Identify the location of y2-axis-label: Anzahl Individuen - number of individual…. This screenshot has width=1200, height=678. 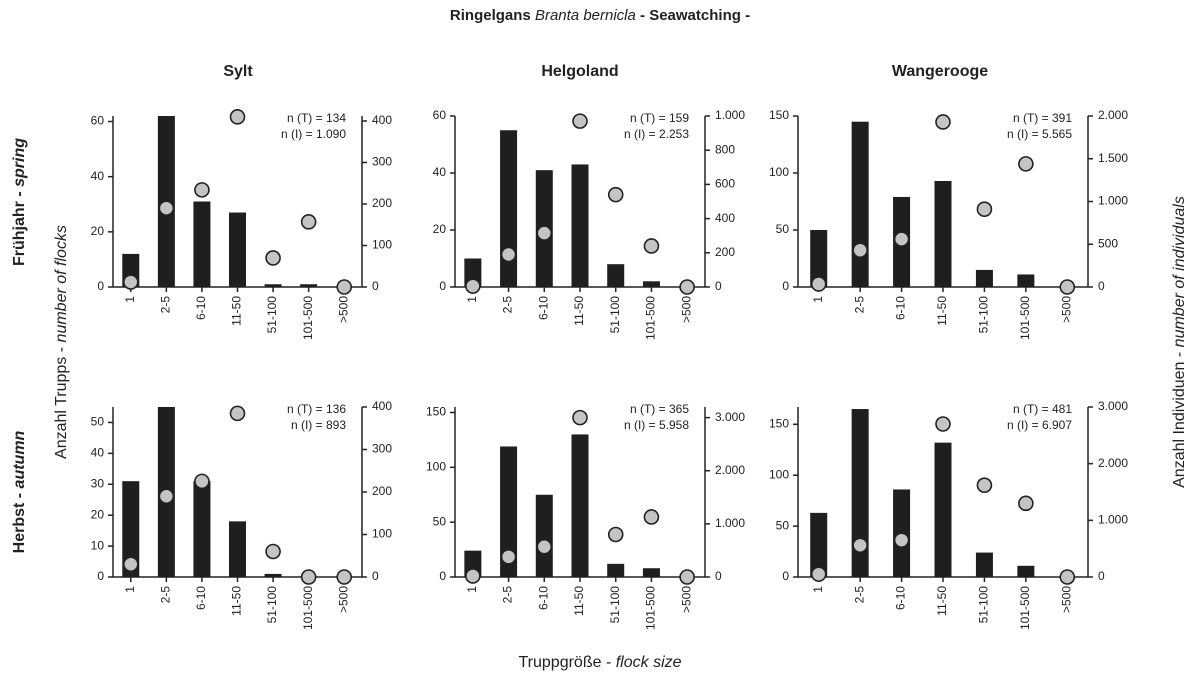
(1179, 342).